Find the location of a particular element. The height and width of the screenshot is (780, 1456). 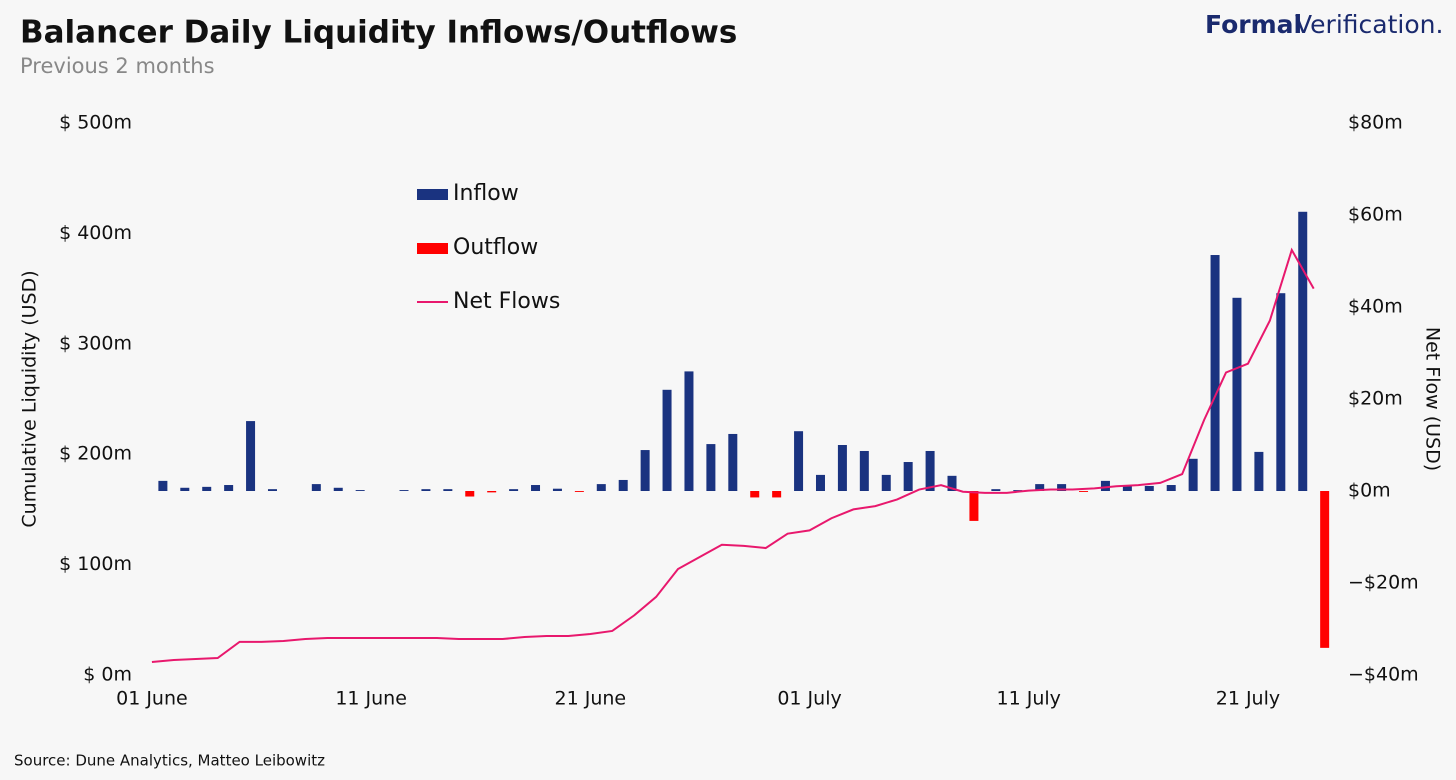

legend-label: Outflow is located at coordinates (495, 247).